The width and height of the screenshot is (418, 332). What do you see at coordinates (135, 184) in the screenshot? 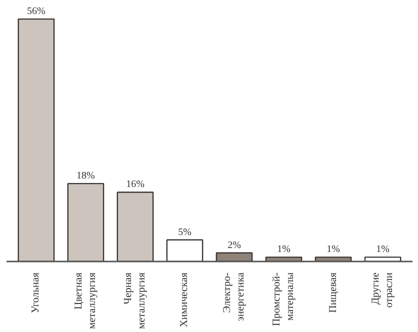
I see `data-label: 16%` at bounding box center [135, 184].